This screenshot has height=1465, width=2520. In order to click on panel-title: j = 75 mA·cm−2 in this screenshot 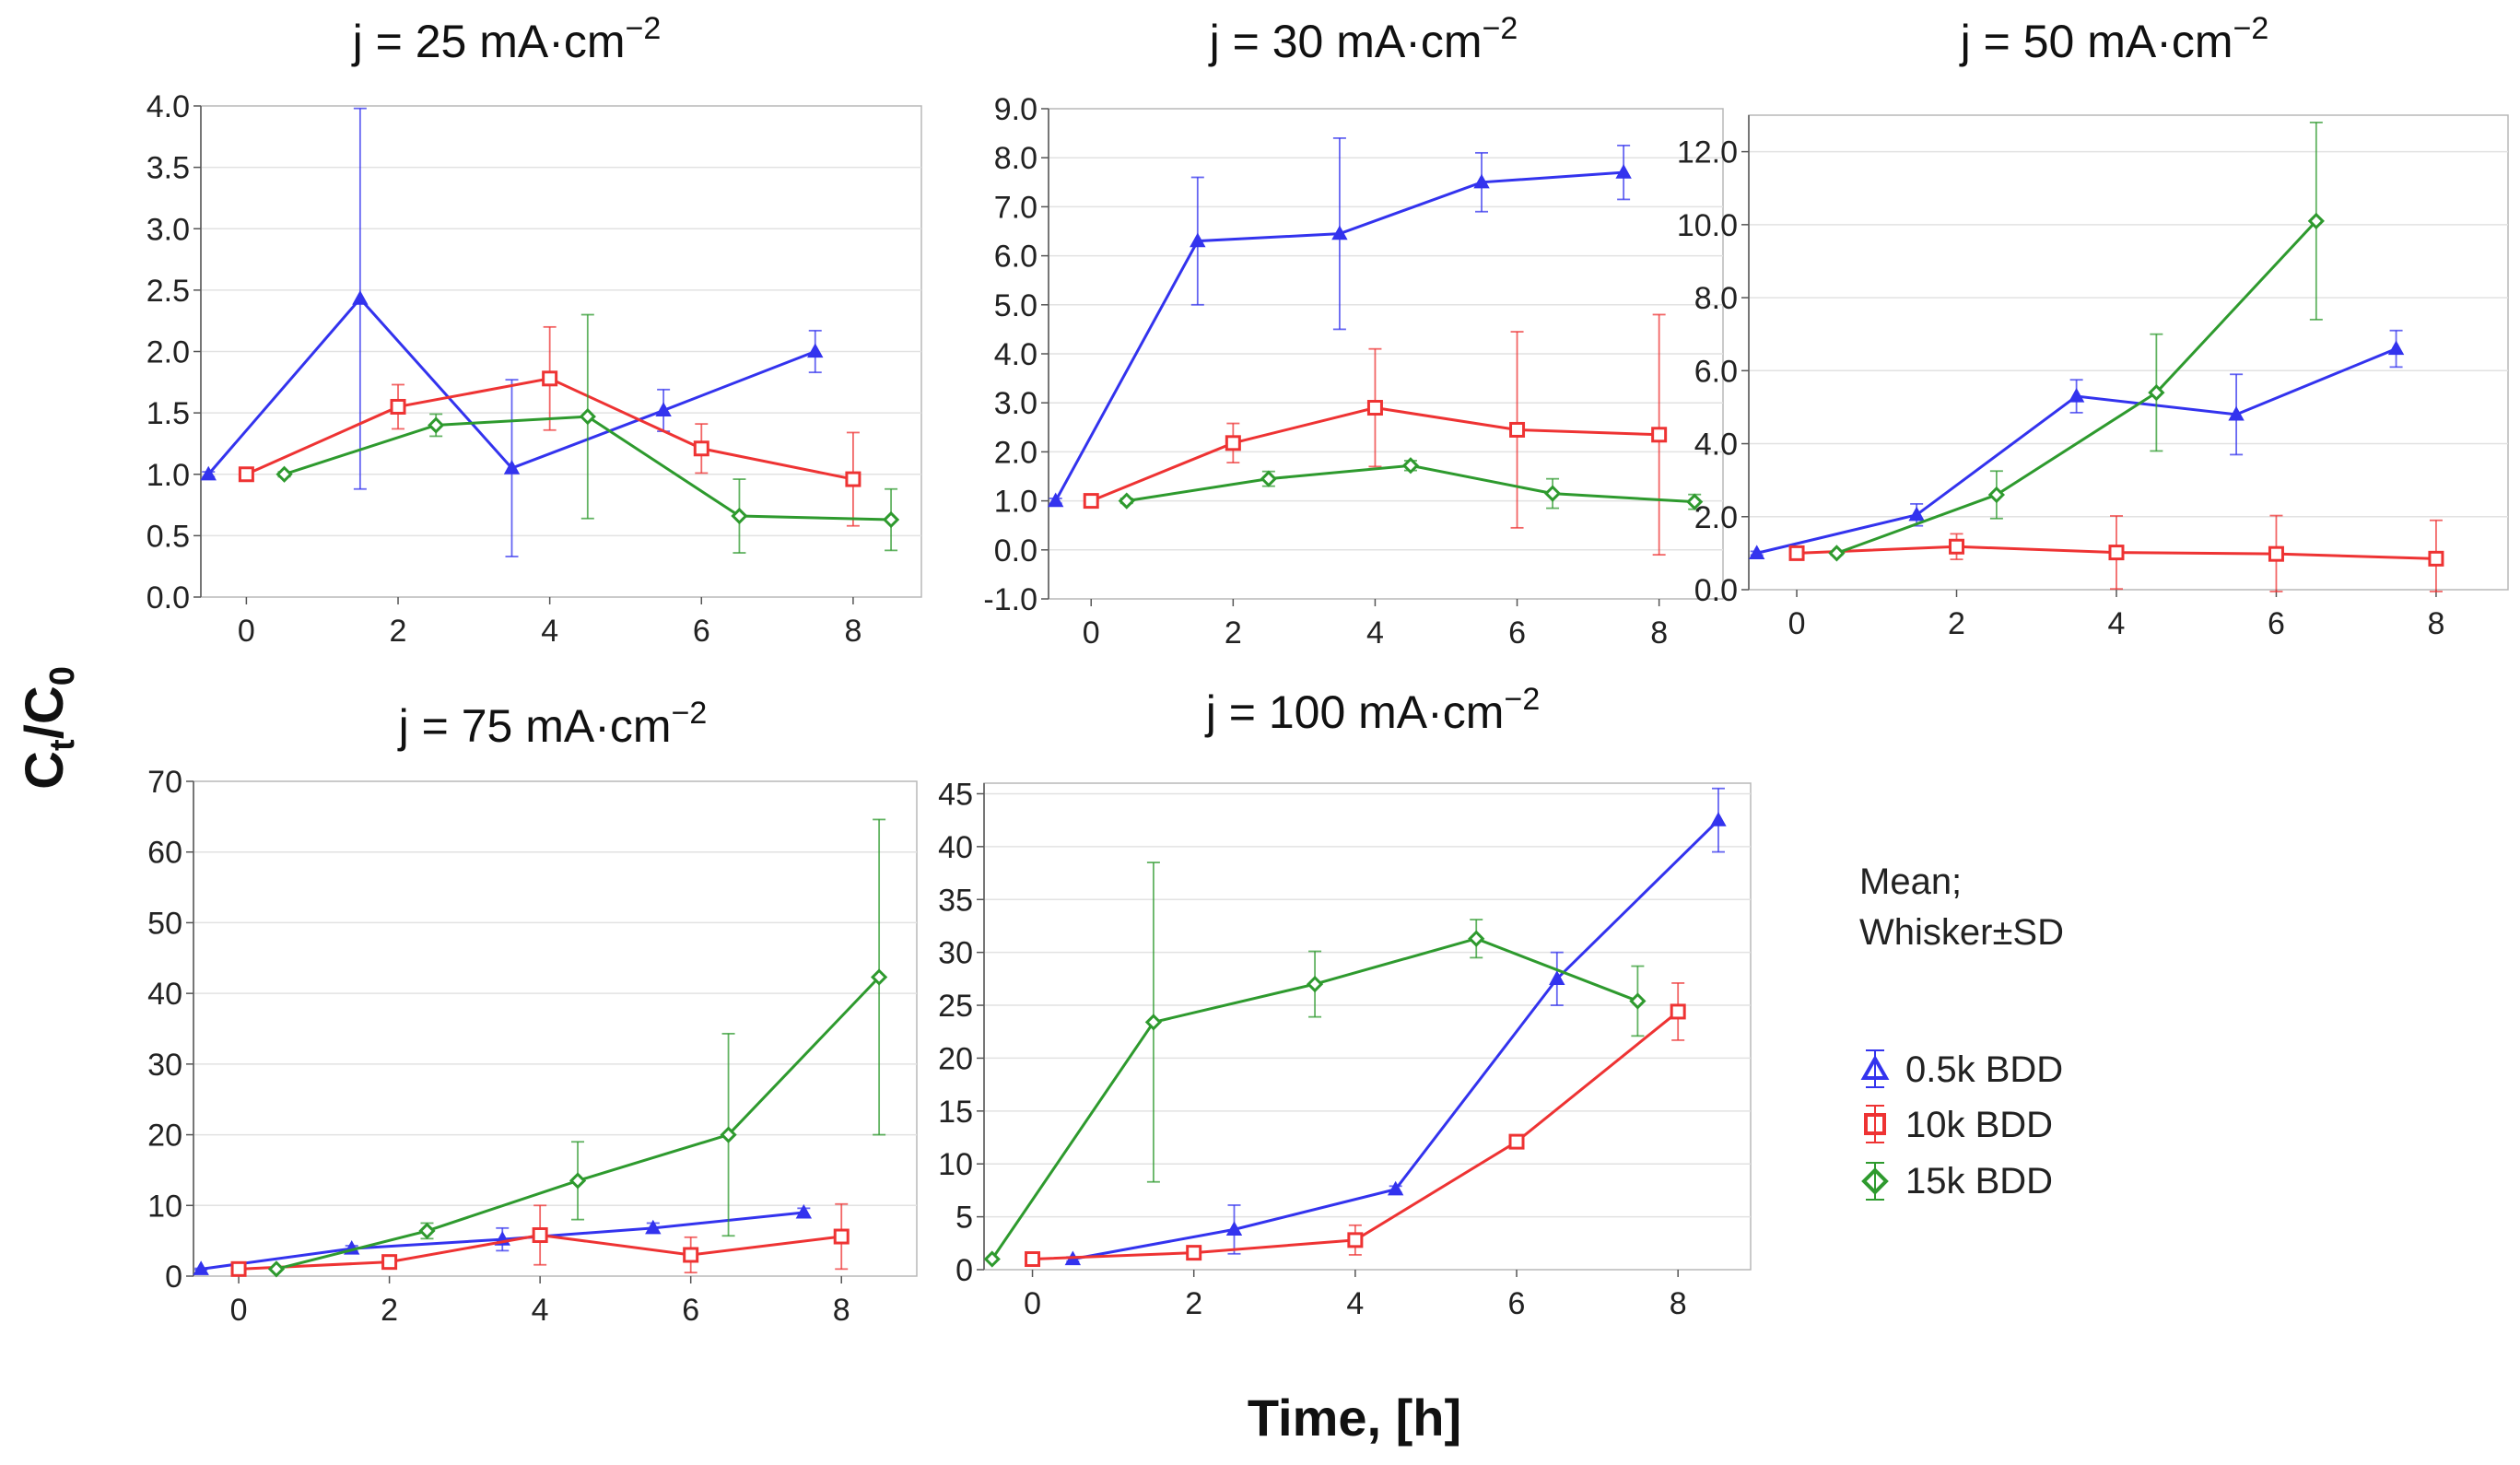, I will do `click(552, 724)`.